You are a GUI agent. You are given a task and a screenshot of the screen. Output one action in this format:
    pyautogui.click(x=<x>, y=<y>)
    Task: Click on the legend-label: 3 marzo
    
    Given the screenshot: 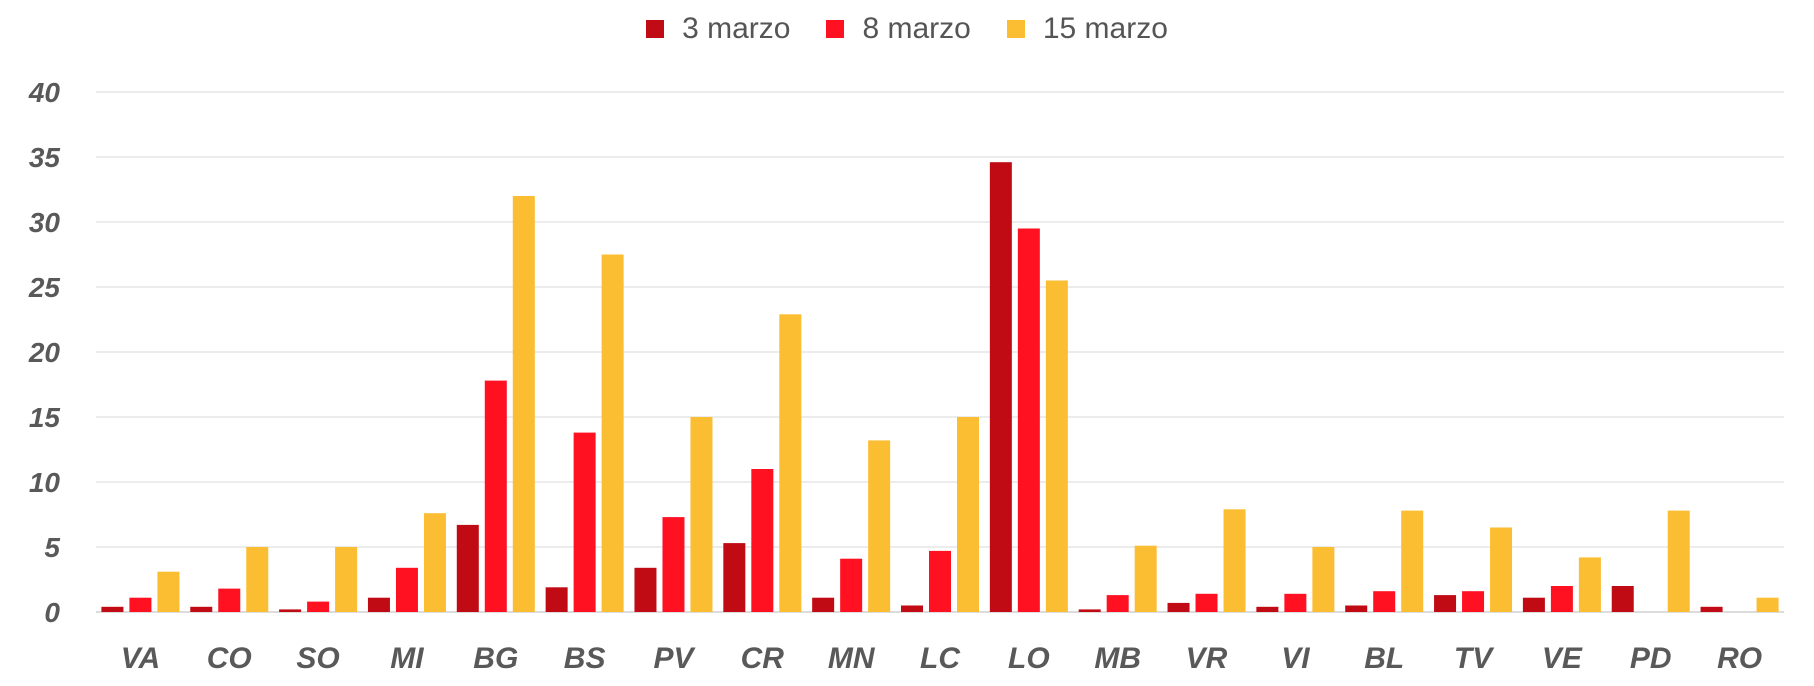 What is the action you would take?
    pyautogui.click(x=736, y=28)
    